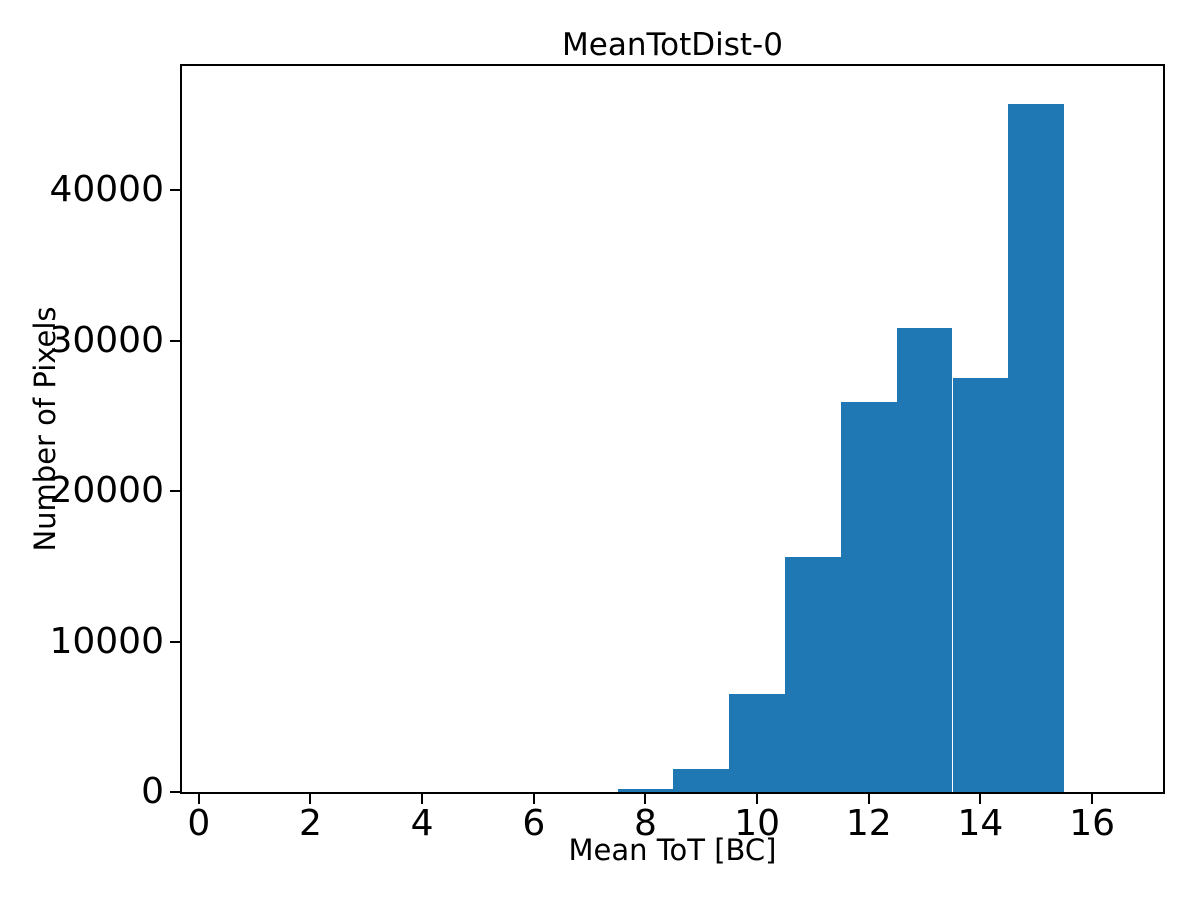 This screenshot has width=1200, height=900. I want to click on x-tick-label: 8, so click(645, 823).